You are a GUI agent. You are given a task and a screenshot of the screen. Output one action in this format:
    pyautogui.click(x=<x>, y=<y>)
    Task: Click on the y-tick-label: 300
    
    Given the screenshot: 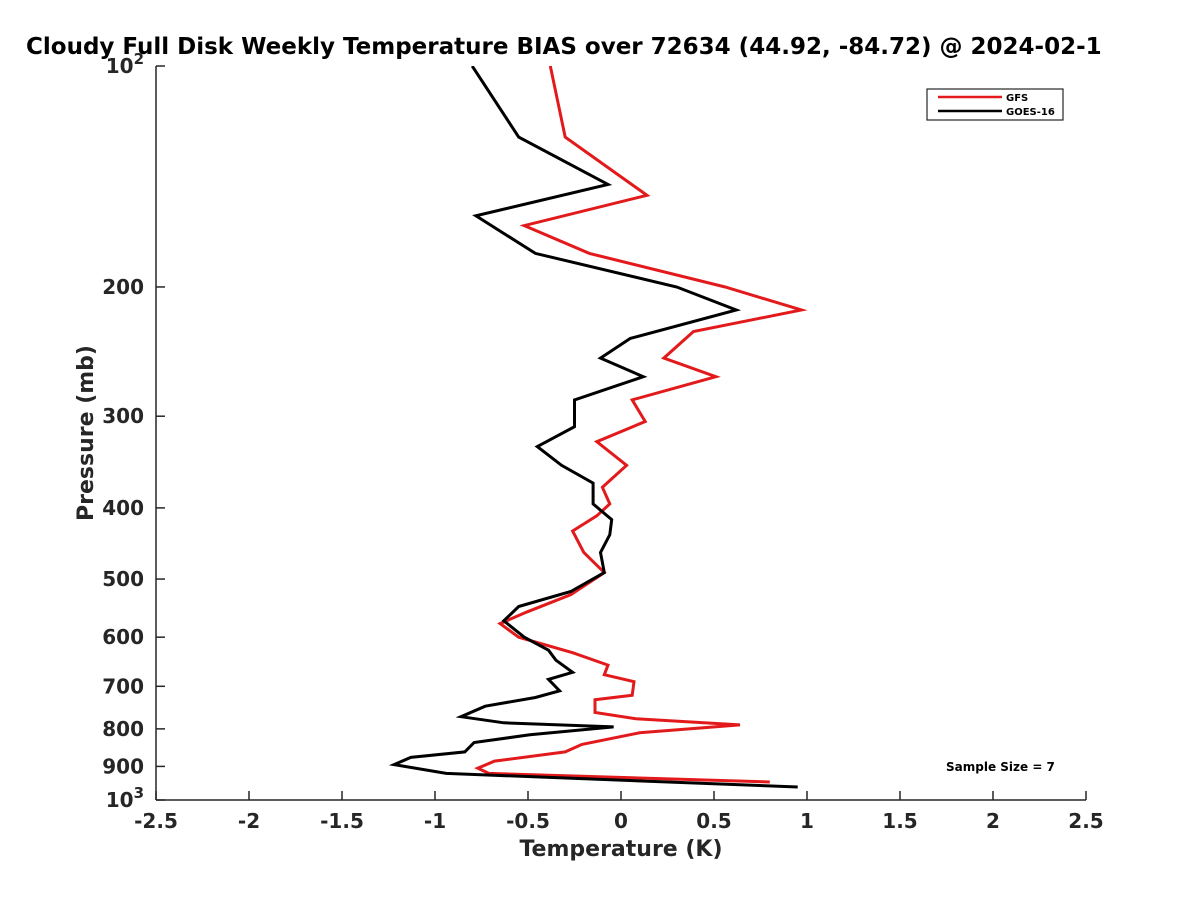 What is the action you would take?
    pyautogui.click(x=123, y=416)
    